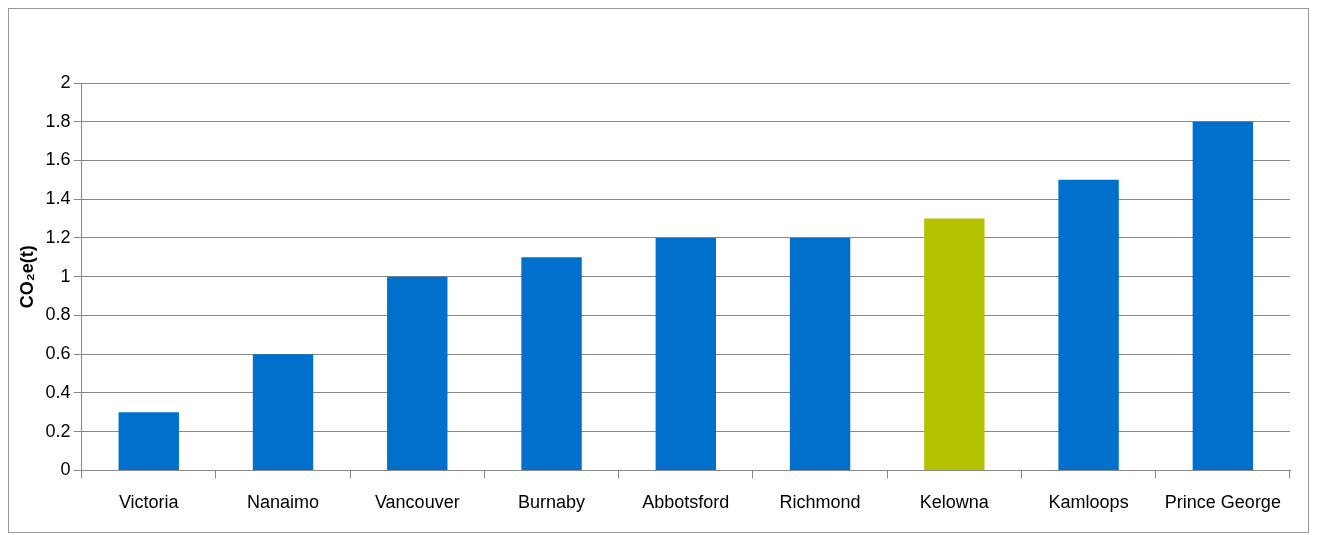  What do you see at coordinates (820, 502) in the screenshot?
I see `x-tick-label: Richmond` at bounding box center [820, 502].